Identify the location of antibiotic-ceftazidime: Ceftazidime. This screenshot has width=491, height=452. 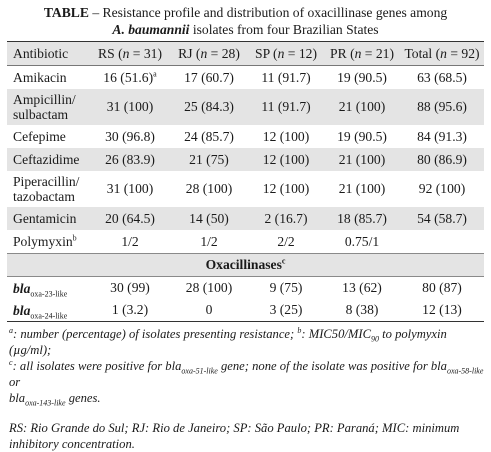
(48, 159).